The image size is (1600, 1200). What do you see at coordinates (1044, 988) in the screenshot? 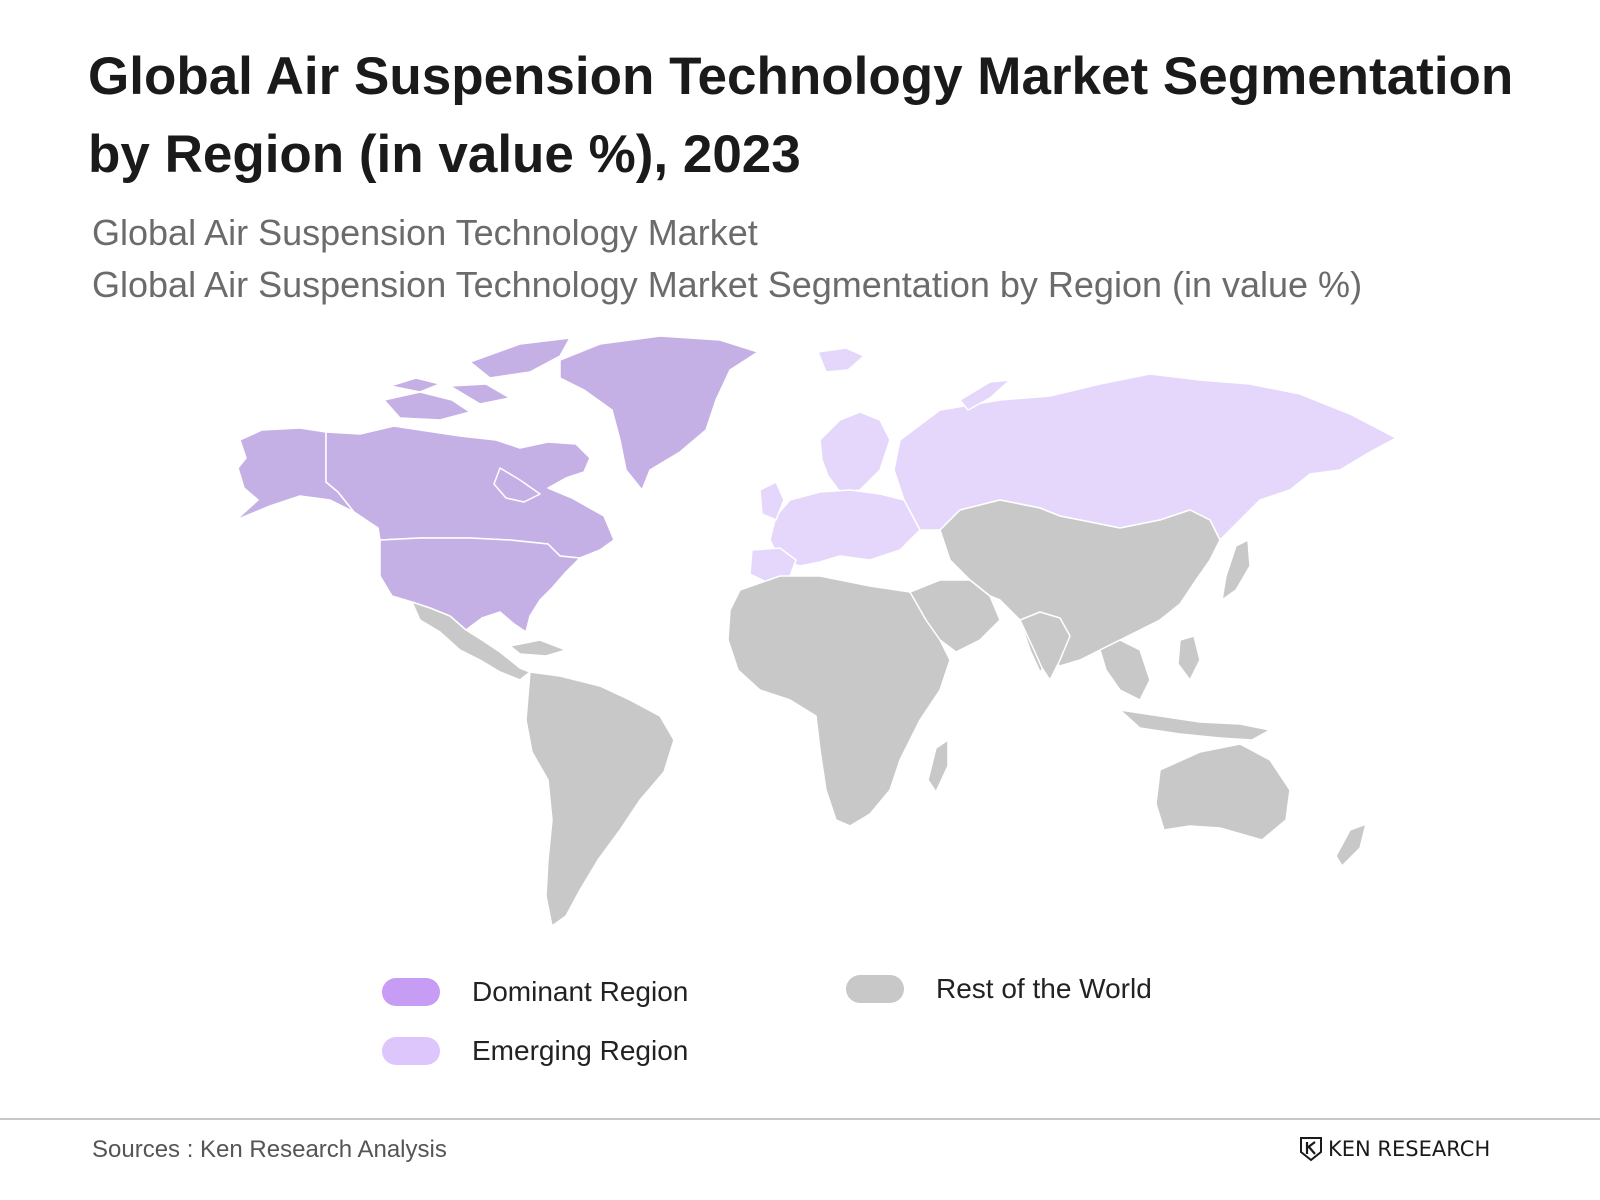
I see `legend-label-rest: Rest of the World` at bounding box center [1044, 988].